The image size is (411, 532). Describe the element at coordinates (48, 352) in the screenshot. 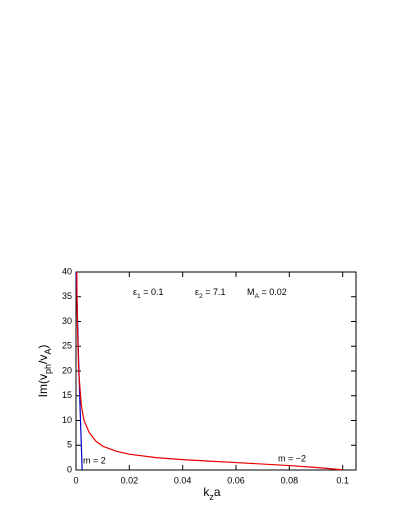

I see `y-axis-label-part: A` at that location.